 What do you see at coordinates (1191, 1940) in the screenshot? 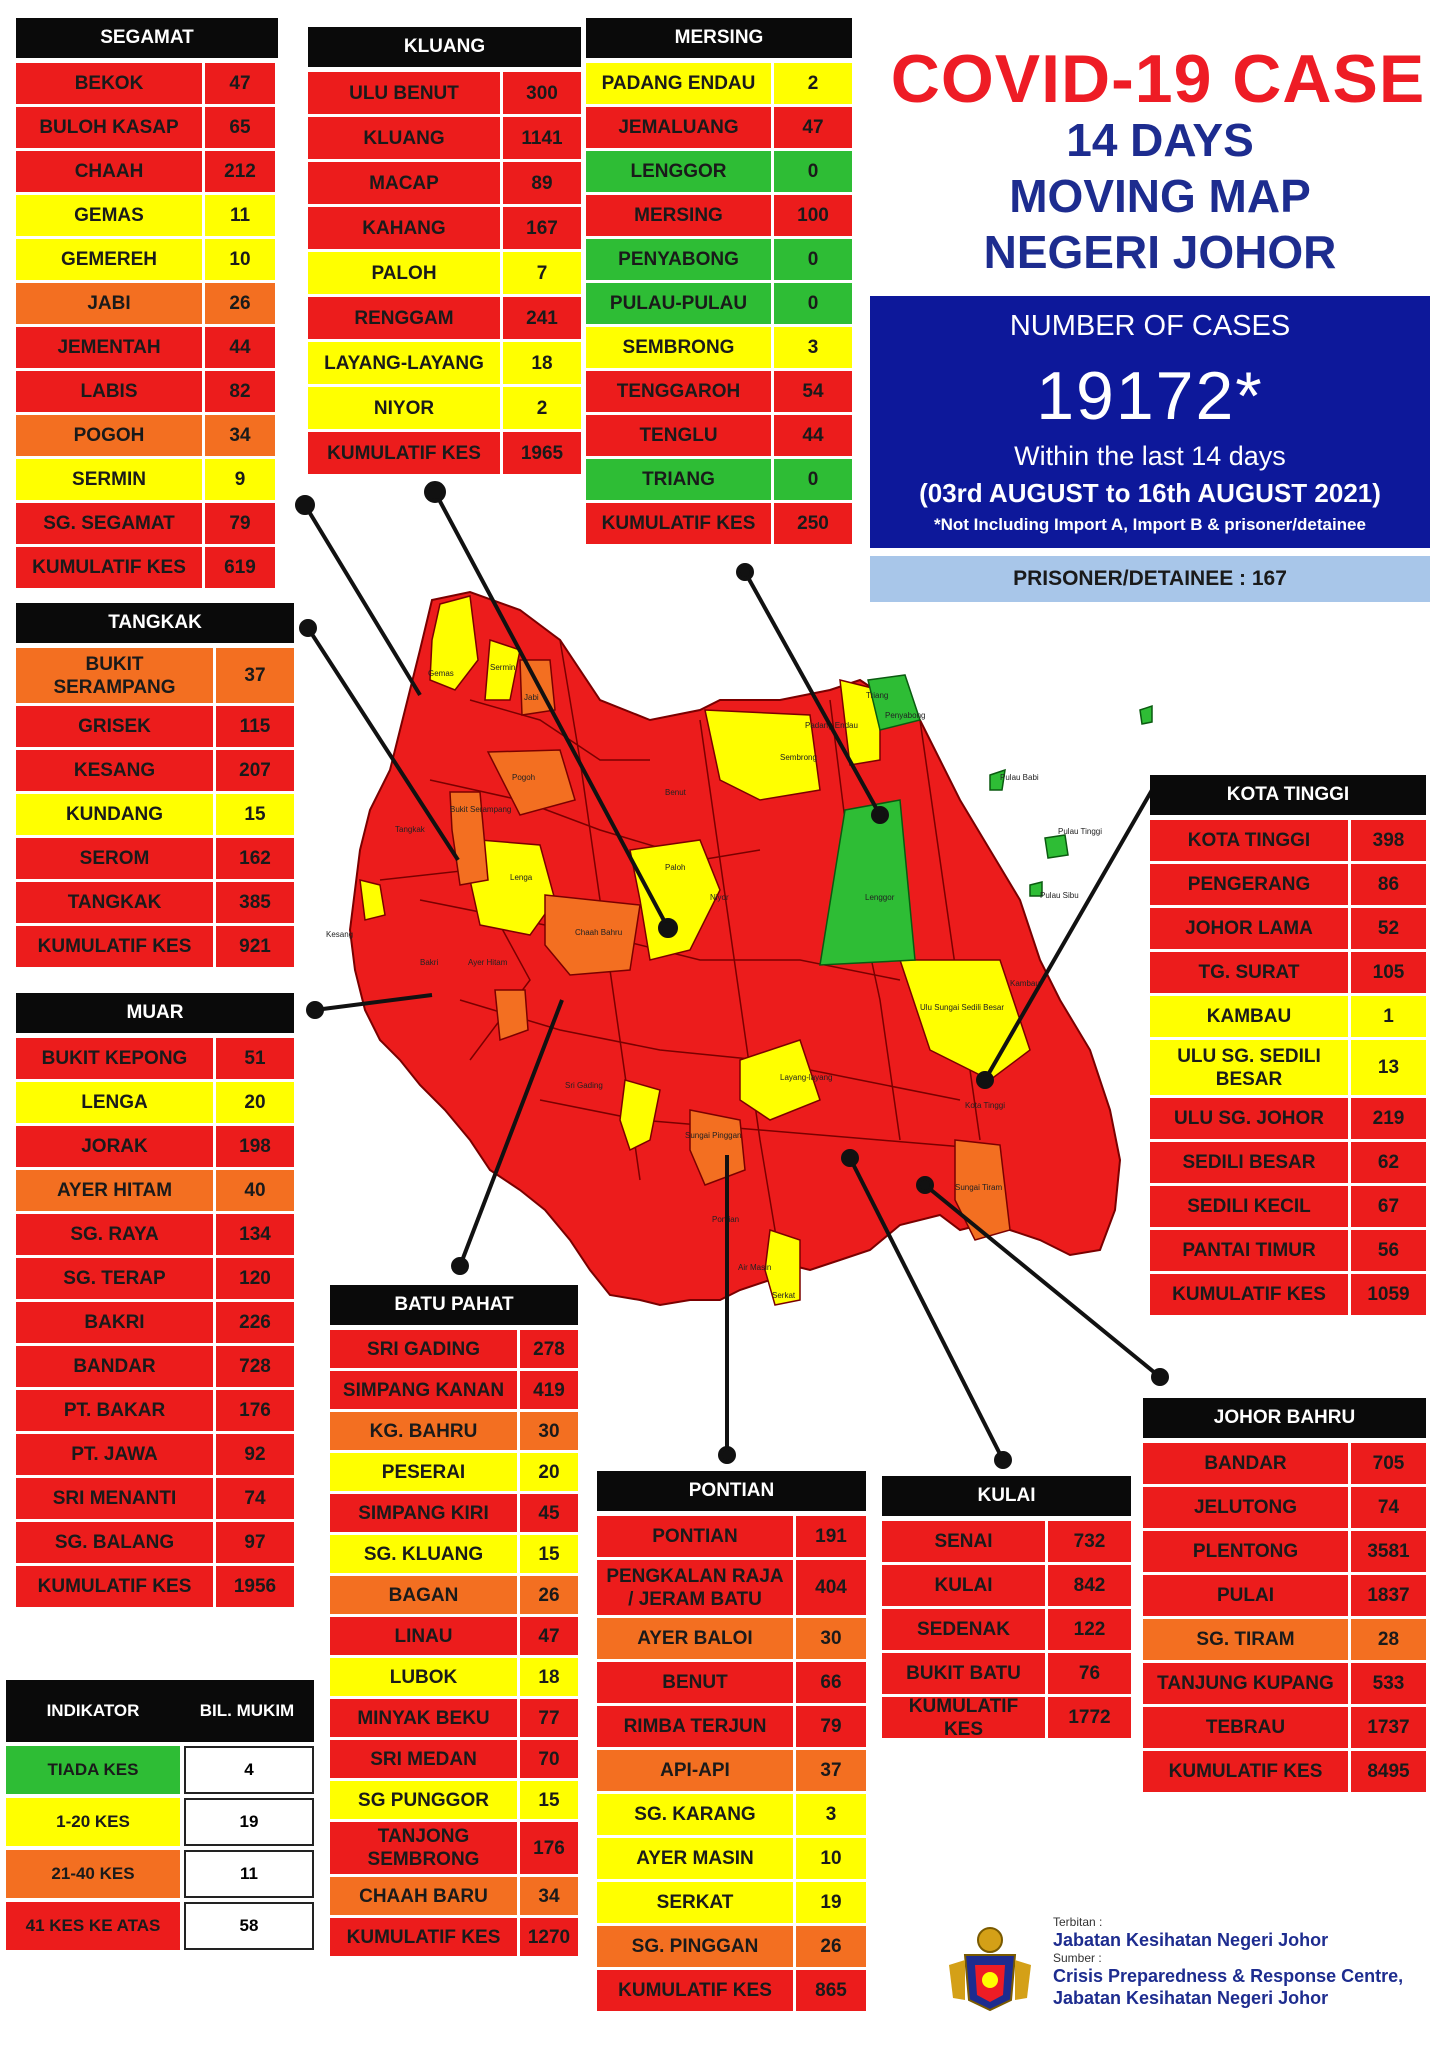
I see `footer-terbitan: Jabatan Kesihatan Negeri Johor` at bounding box center [1191, 1940].